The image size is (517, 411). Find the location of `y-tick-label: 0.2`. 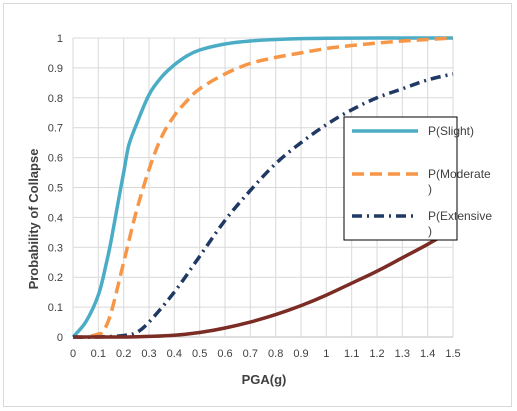

y-tick-label: 0.2 is located at coordinates (55, 278).